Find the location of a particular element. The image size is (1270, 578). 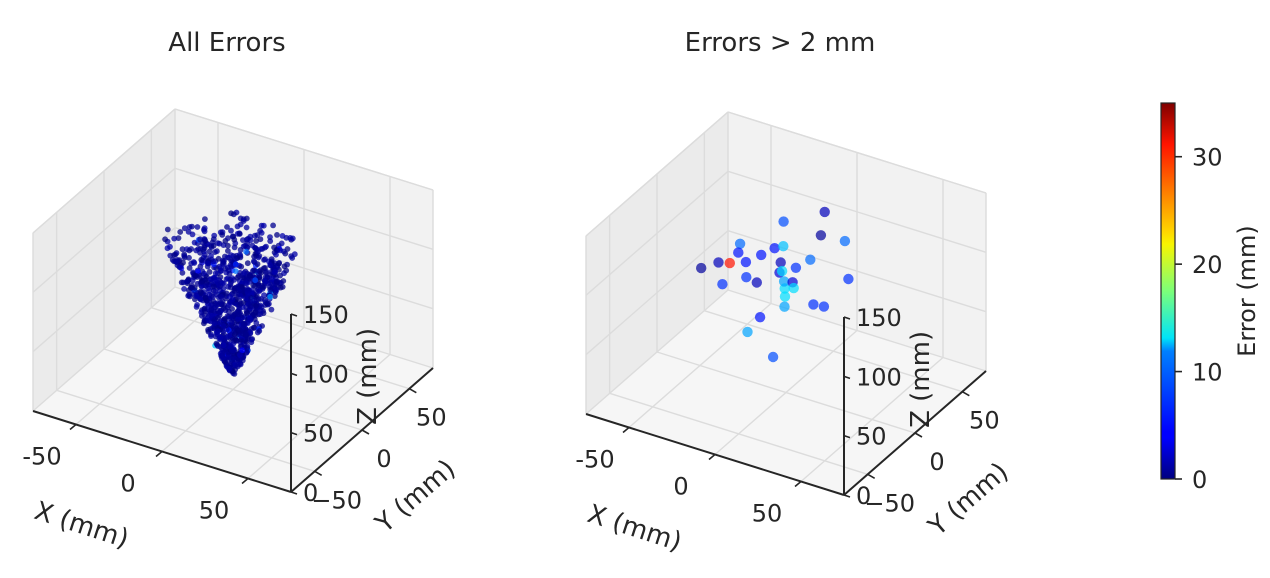

scatter-points is located at coordinates (230, 293).